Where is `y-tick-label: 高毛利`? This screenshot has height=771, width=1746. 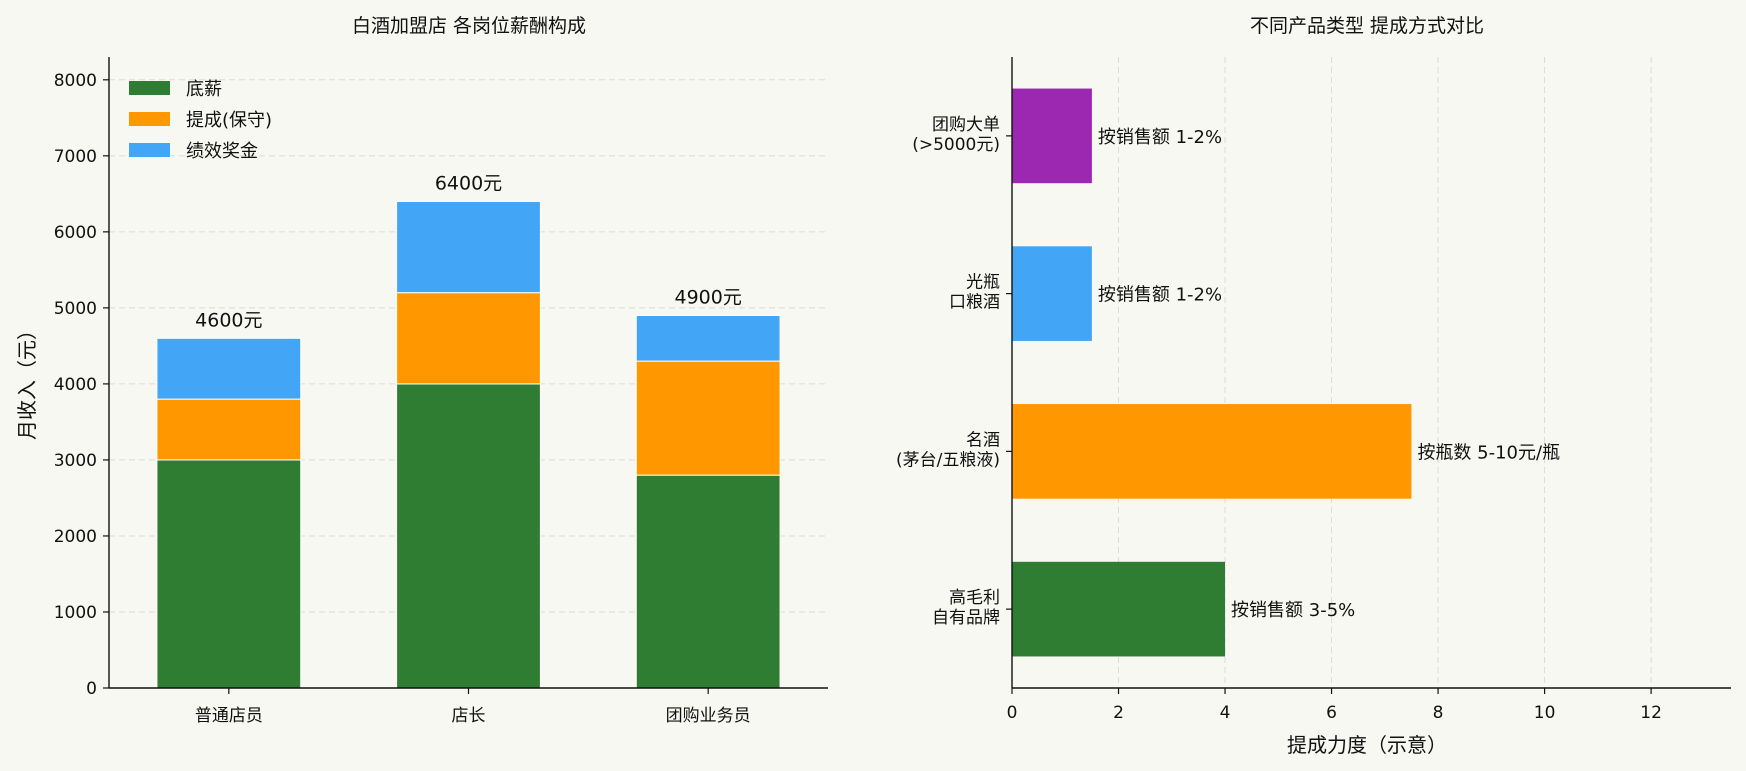
y-tick-label: 高毛利 is located at coordinates (974, 598).